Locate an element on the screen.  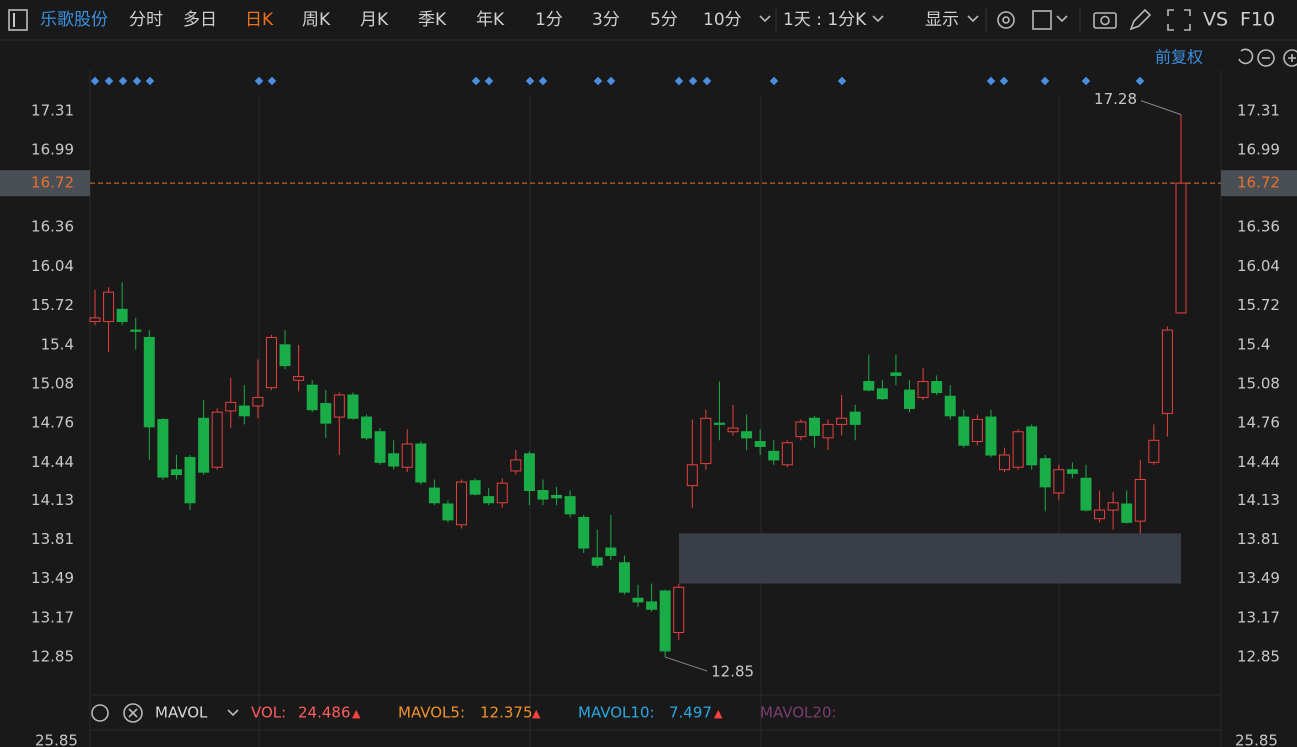
y-tick-label: 15.4 is located at coordinates (1253, 344).